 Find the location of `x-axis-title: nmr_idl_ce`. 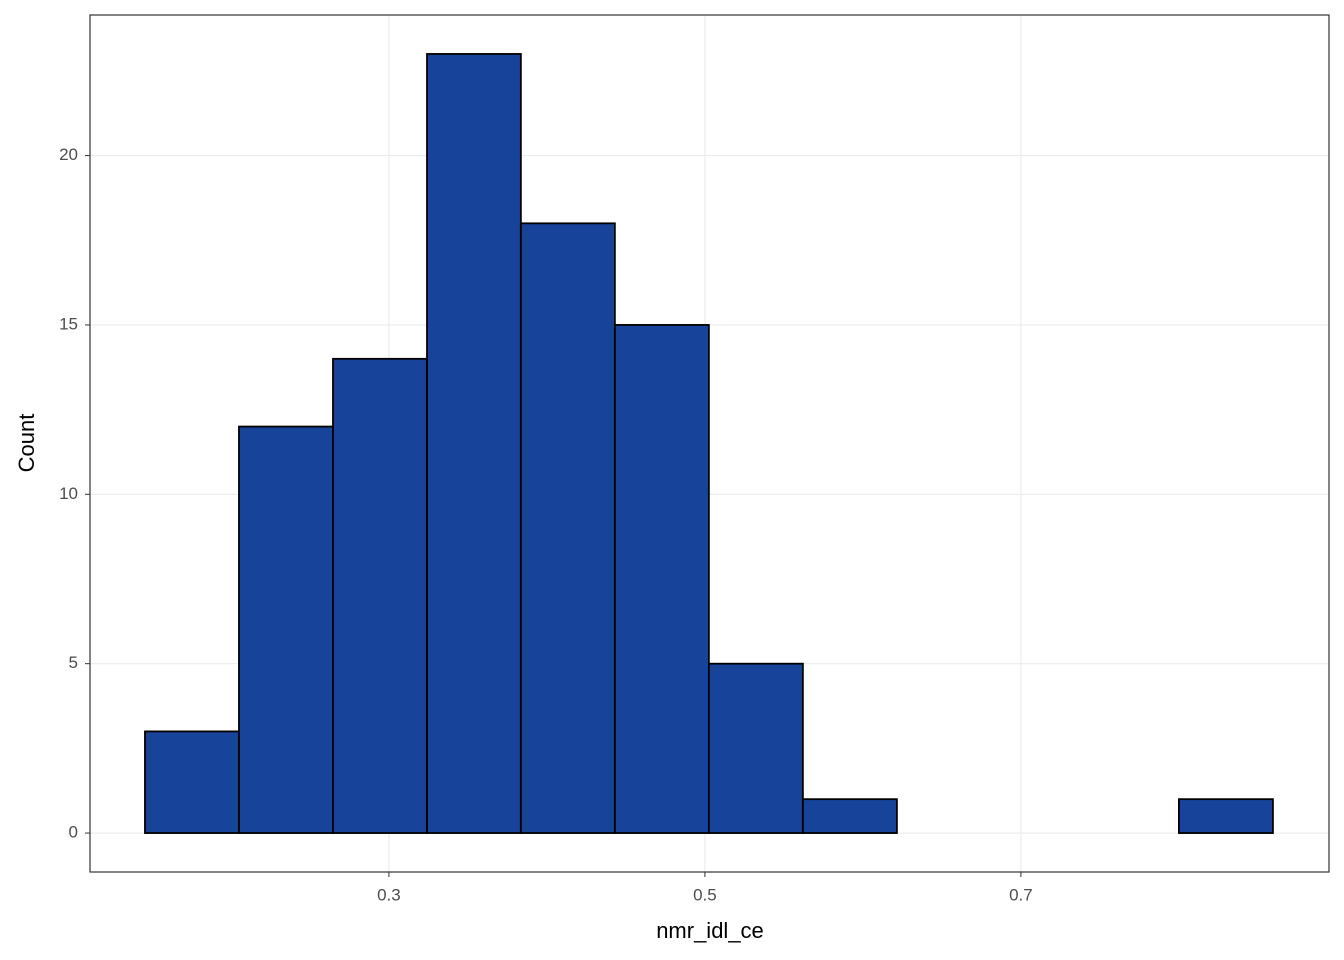

x-axis-title: nmr_idl_ce is located at coordinates (710, 930).